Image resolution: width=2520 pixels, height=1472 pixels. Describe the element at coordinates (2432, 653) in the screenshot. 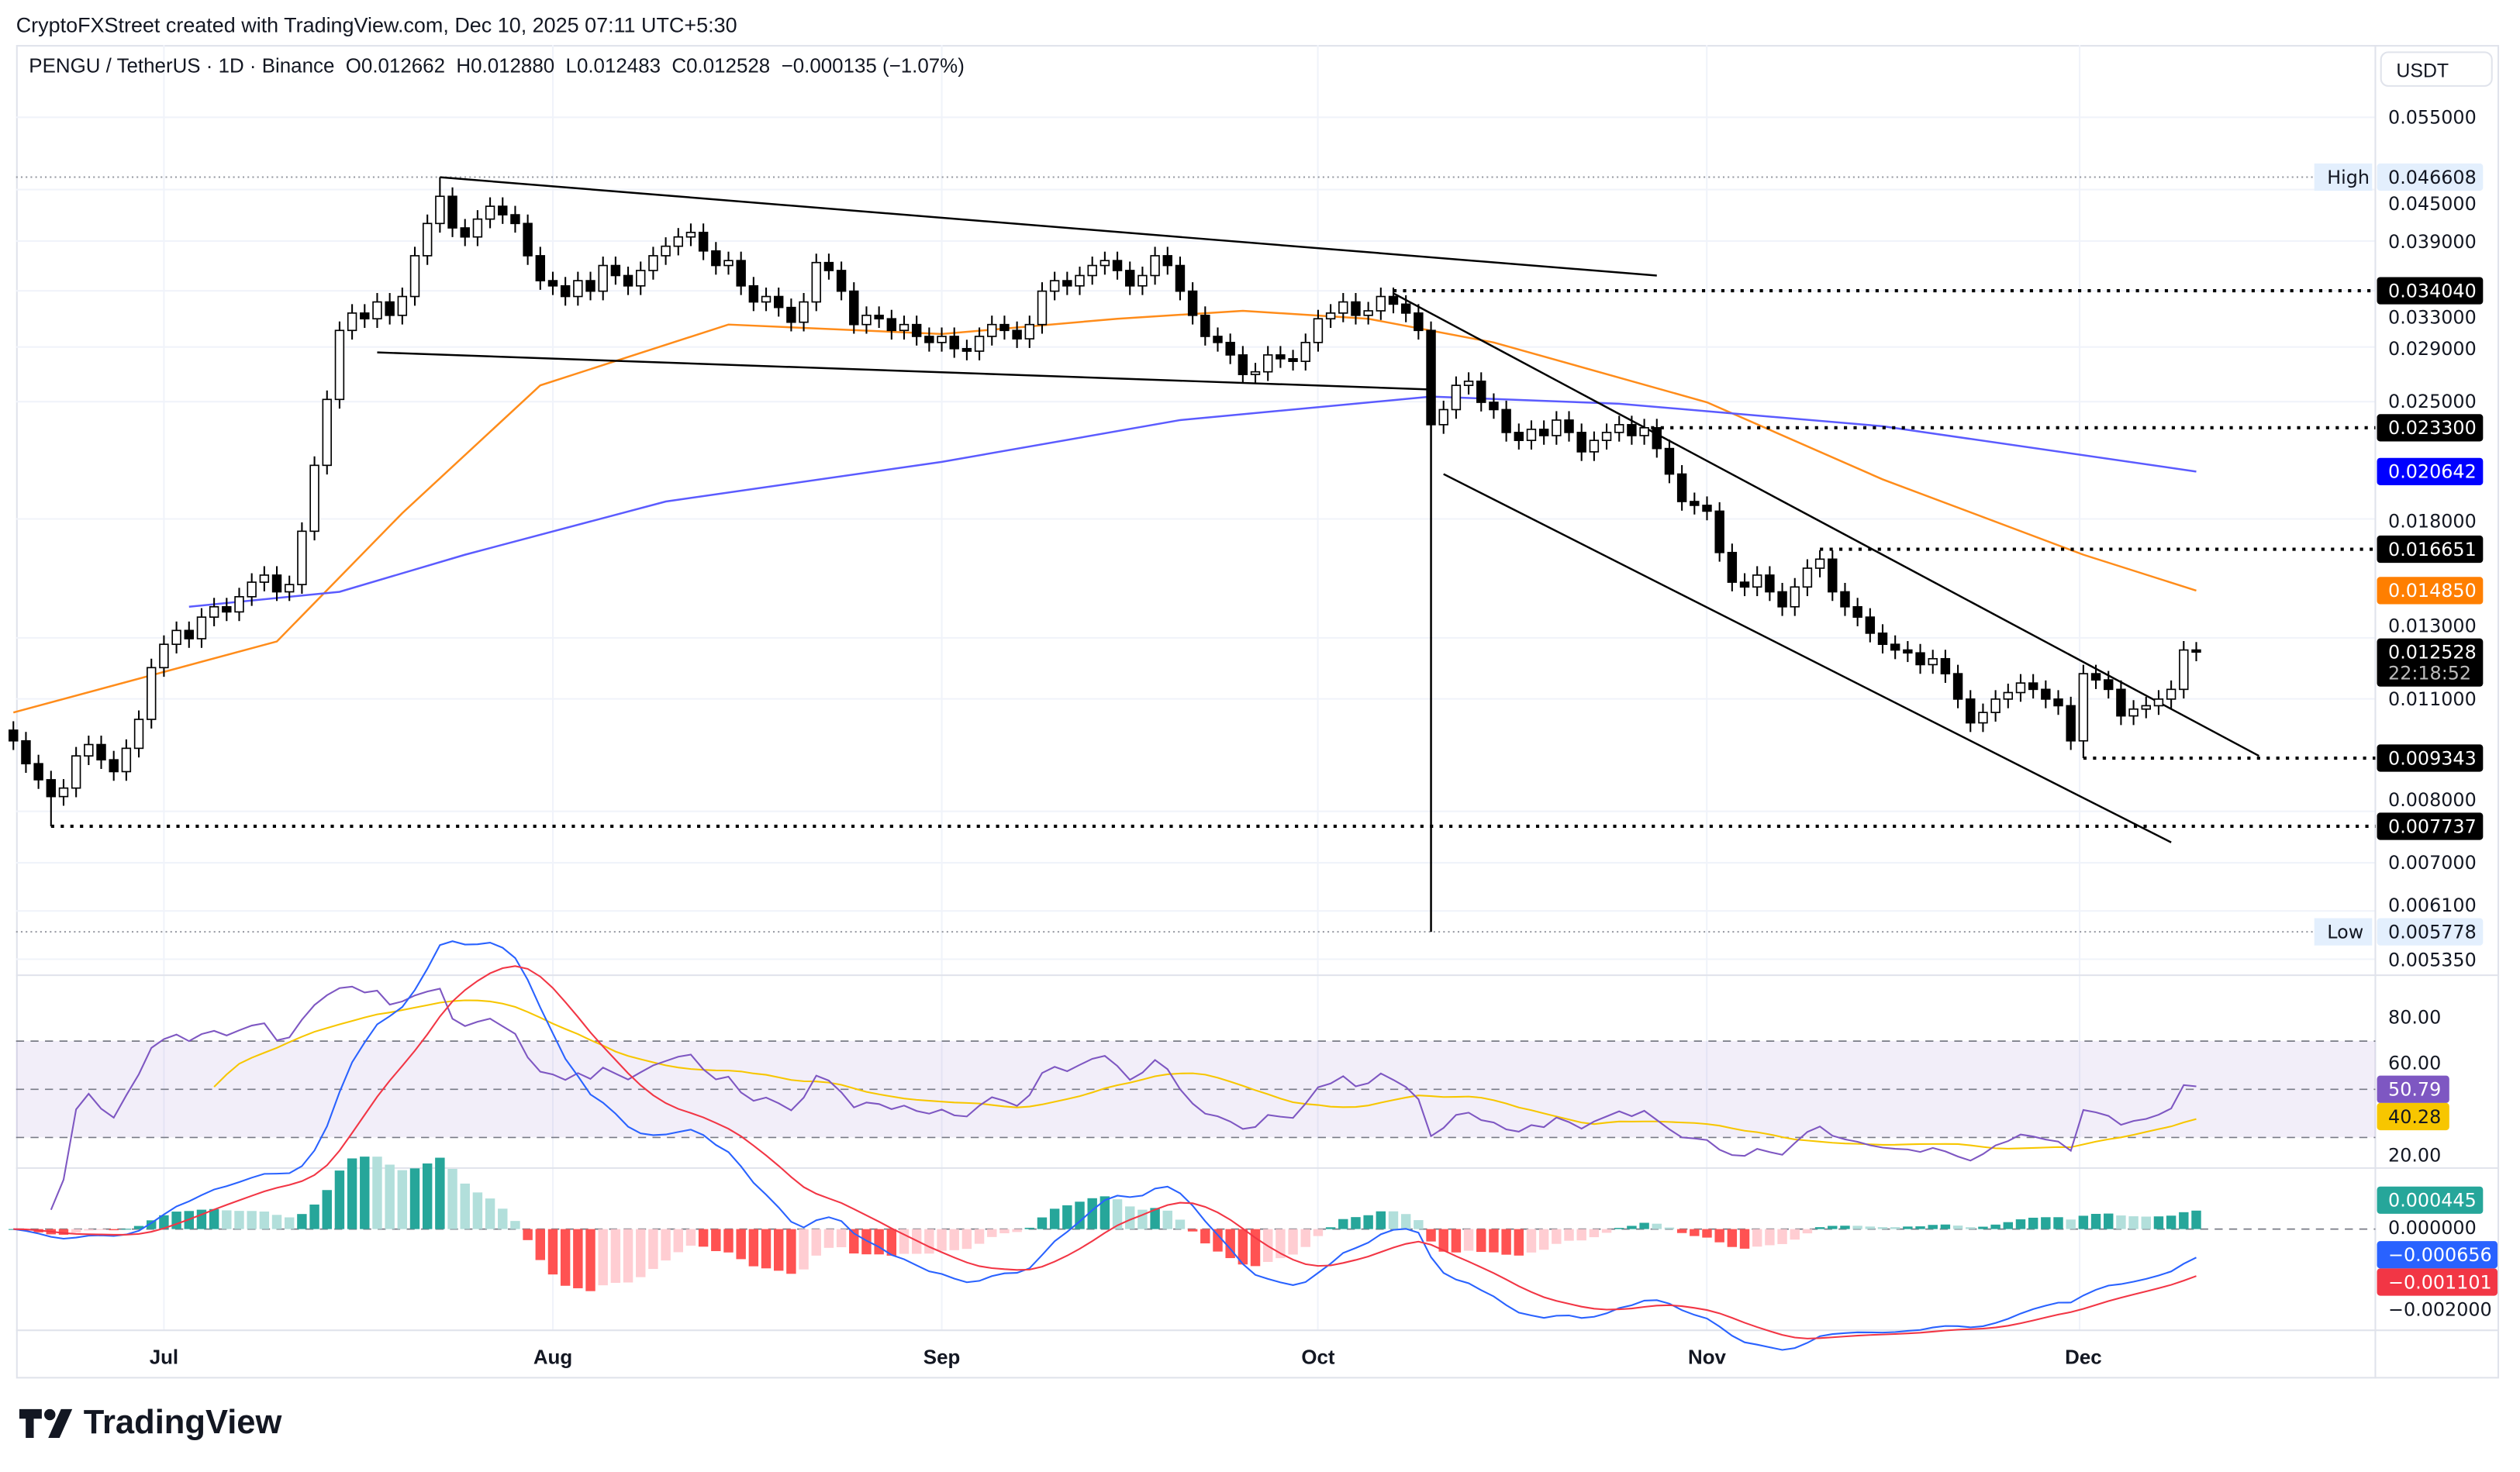

I see `price-tag-value: 0.012528` at that location.